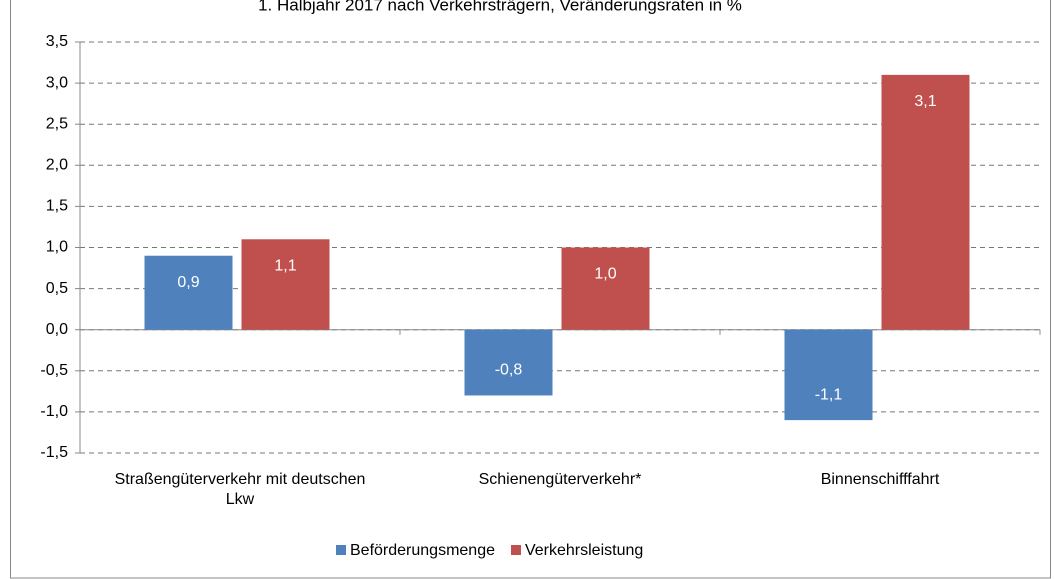 The width and height of the screenshot is (1055, 579). What do you see at coordinates (57, 123) in the screenshot?
I see `y-tick-label: 2,5` at bounding box center [57, 123].